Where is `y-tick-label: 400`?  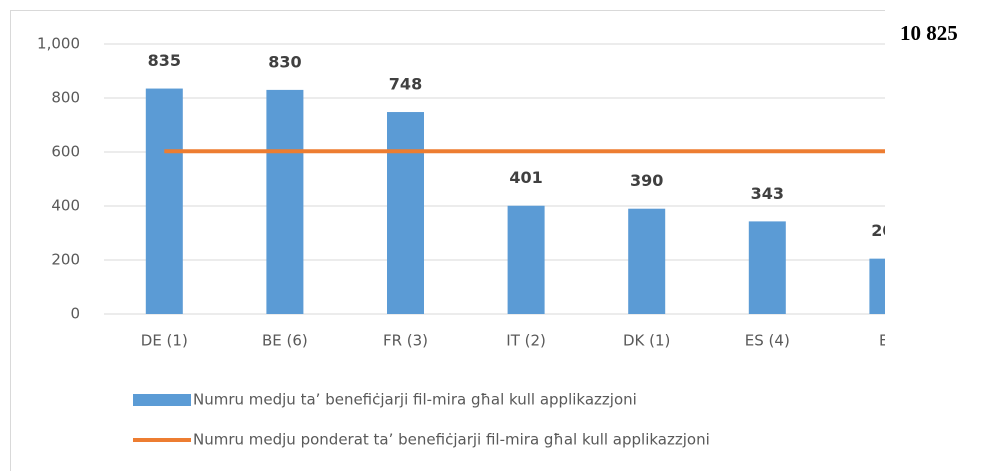 y-tick-label: 400 is located at coordinates (65, 206).